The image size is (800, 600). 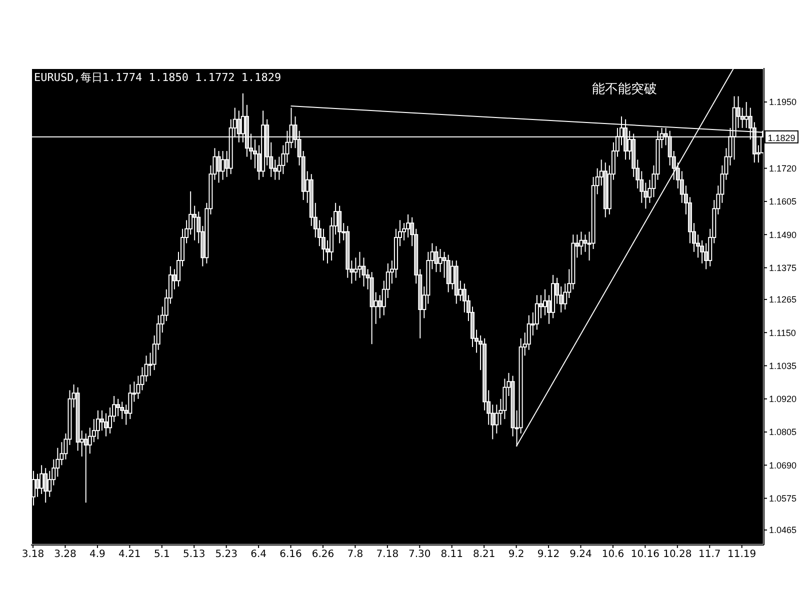 I want to click on y-tick-label: 1.1950, so click(x=783, y=102).